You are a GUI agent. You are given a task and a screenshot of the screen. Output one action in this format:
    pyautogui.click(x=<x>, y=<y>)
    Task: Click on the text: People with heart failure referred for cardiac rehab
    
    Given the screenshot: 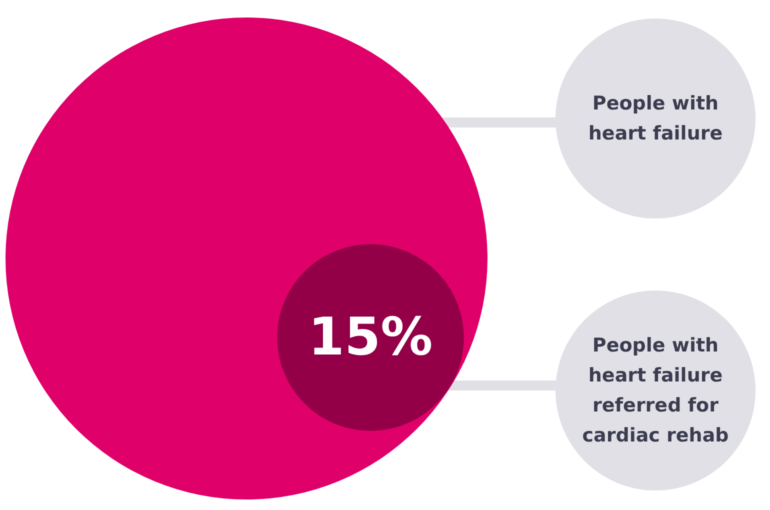 What is the action you would take?
    pyautogui.click(x=655, y=390)
    